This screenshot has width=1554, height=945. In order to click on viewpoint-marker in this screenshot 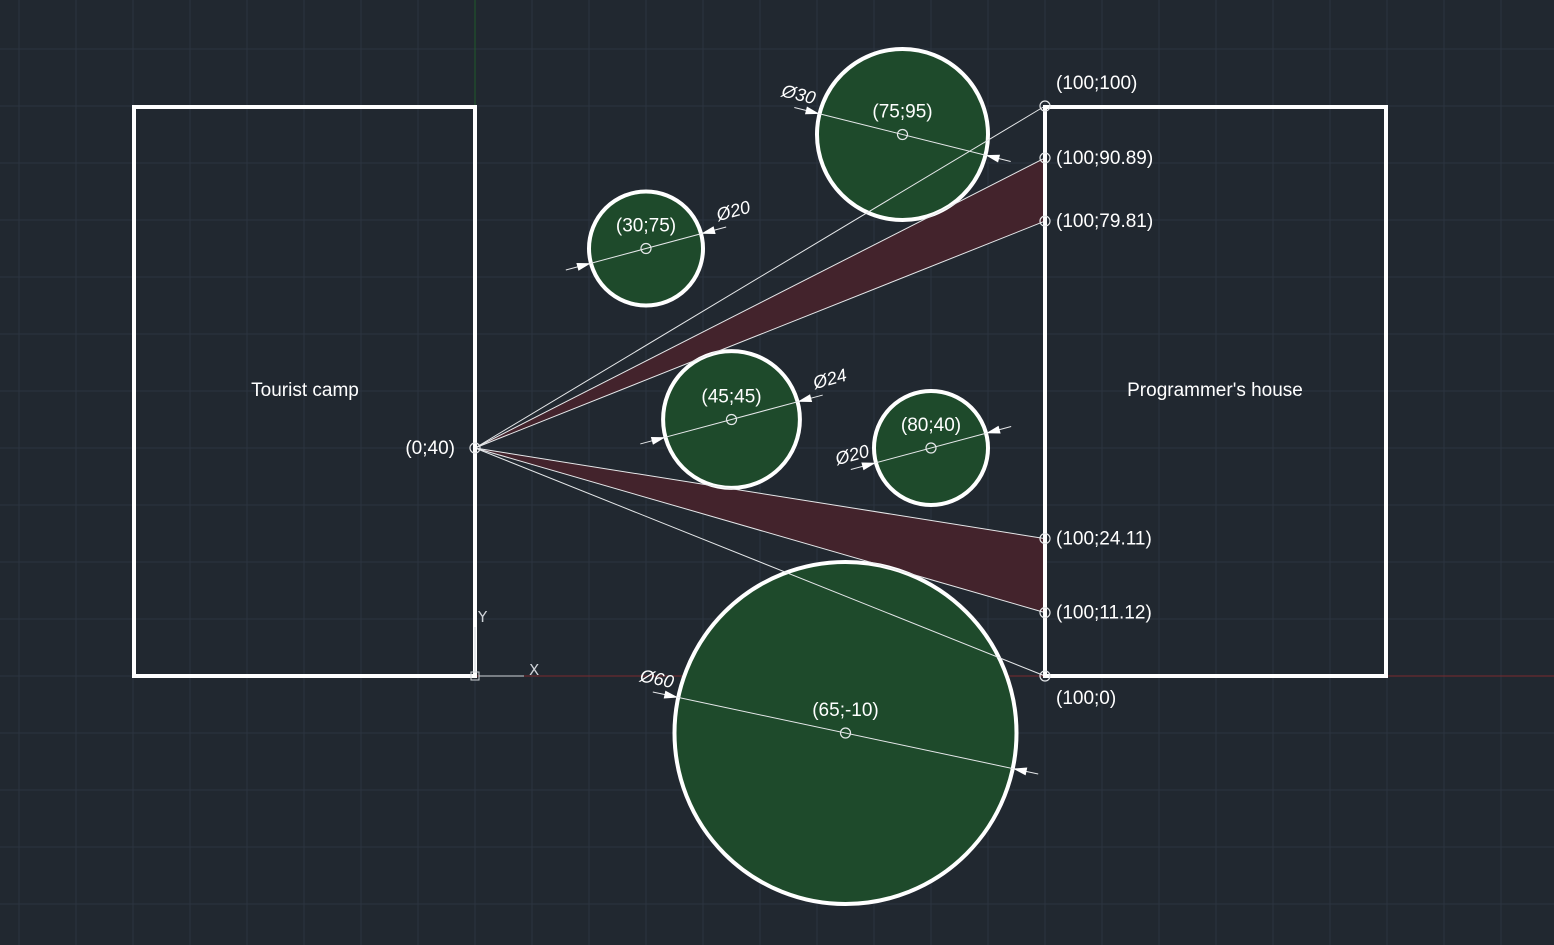, I will do `click(475, 448)`.